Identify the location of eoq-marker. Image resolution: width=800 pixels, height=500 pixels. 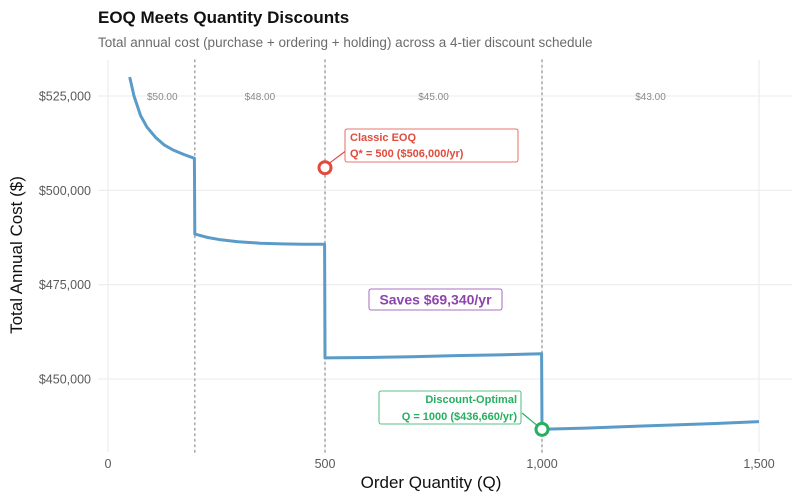
(325, 168).